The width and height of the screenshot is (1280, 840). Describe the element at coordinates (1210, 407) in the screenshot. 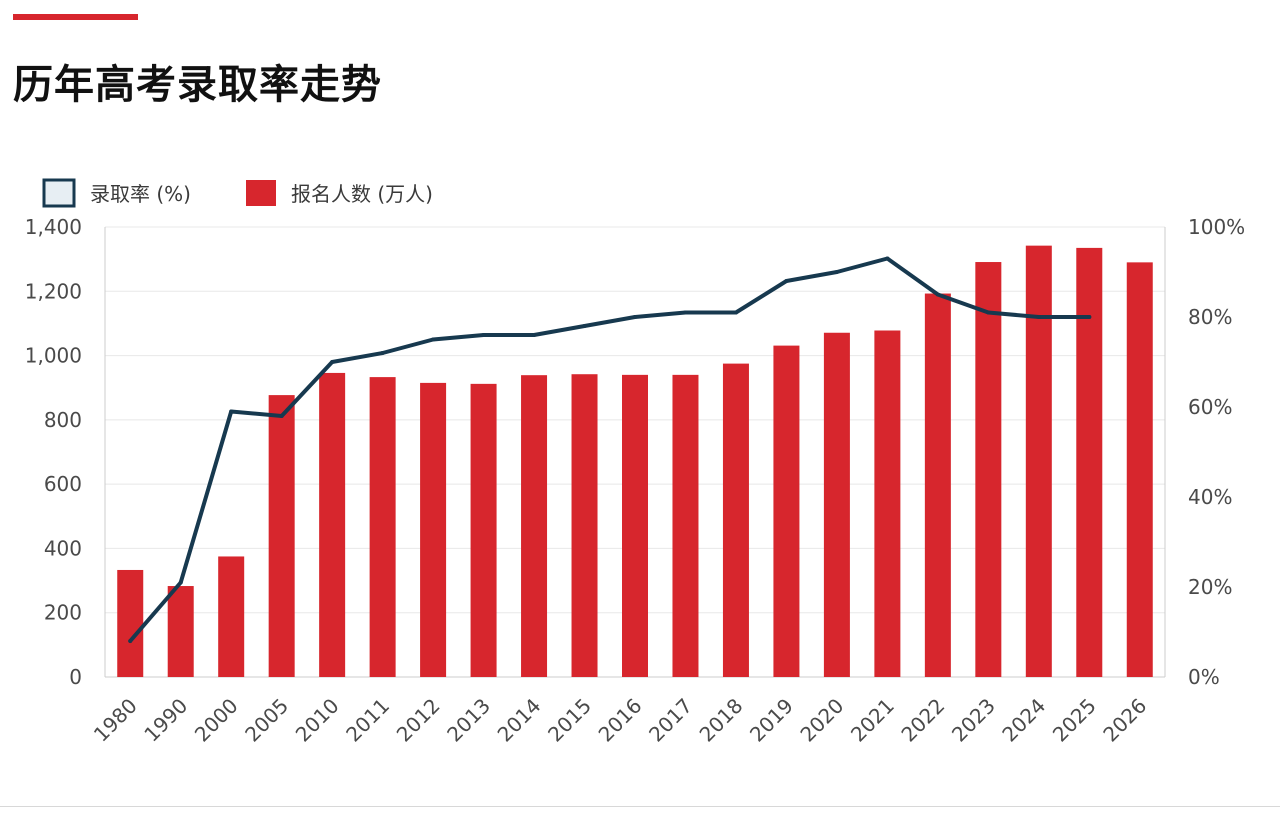

I see `y-right-tick-label: 60%` at that location.